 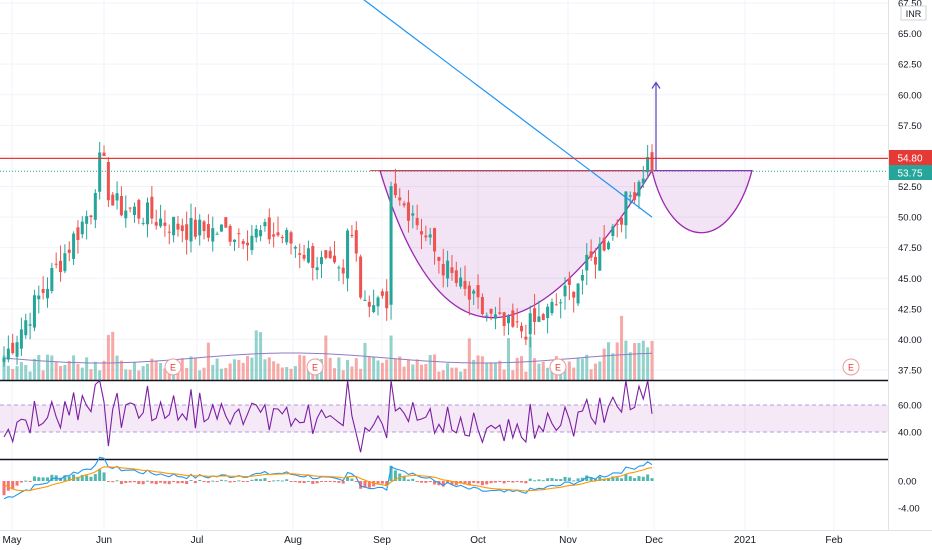 What do you see at coordinates (910, 248) in the screenshot?
I see `price-tick-label: 47.50` at bounding box center [910, 248].